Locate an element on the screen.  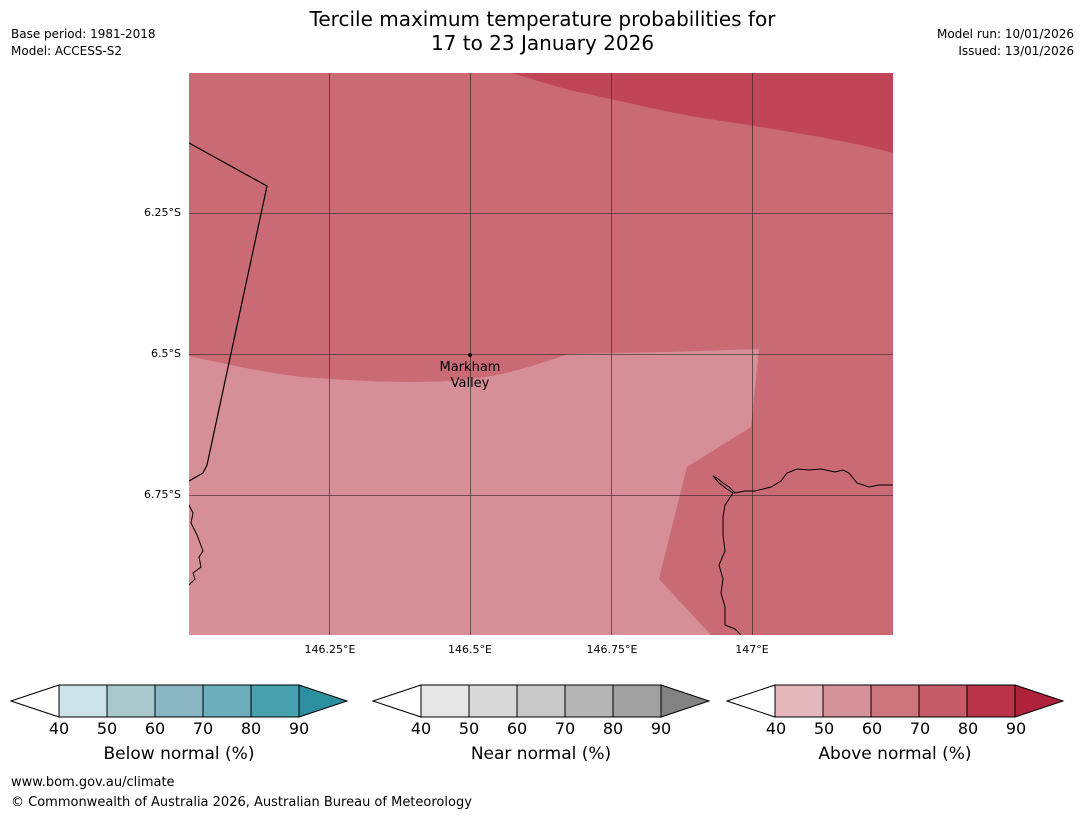
markham-valley-marker is located at coordinates (470, 355).